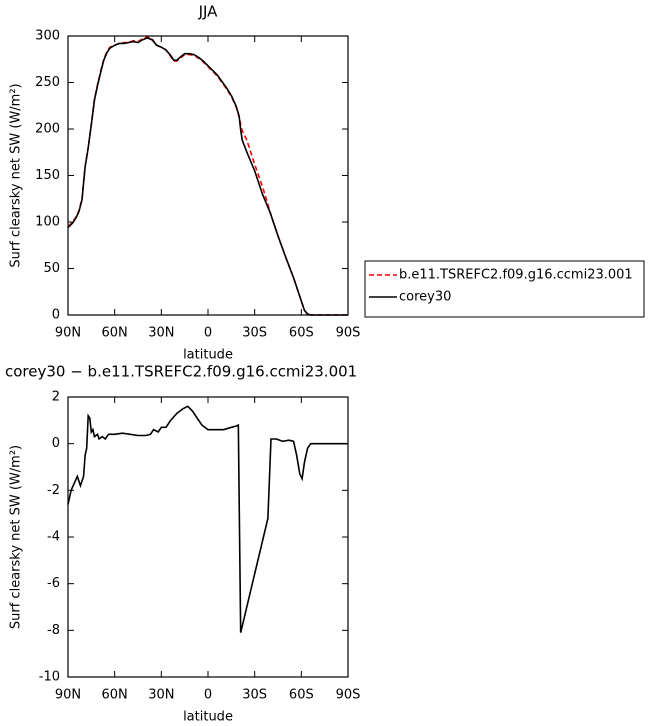 This screenshot has height=726, width=649. What do you see at coordinates (47, 82) in the screenshot?
I see `y-tick-label: 250` at bounding box center [47, 82].